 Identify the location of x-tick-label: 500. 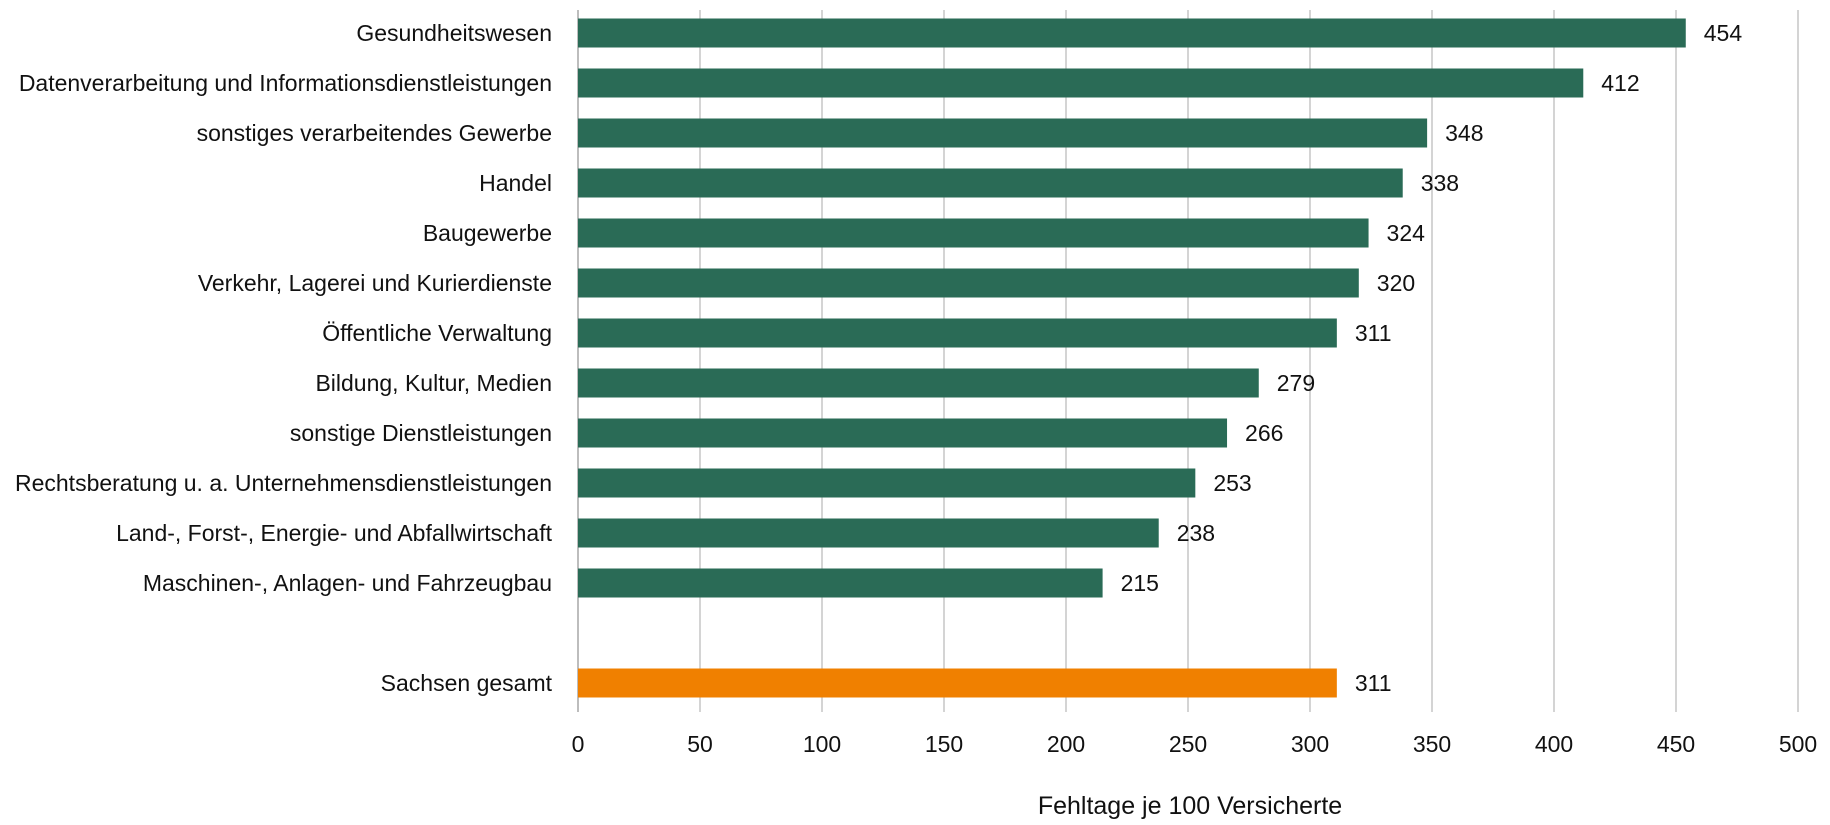
(1798, 744).